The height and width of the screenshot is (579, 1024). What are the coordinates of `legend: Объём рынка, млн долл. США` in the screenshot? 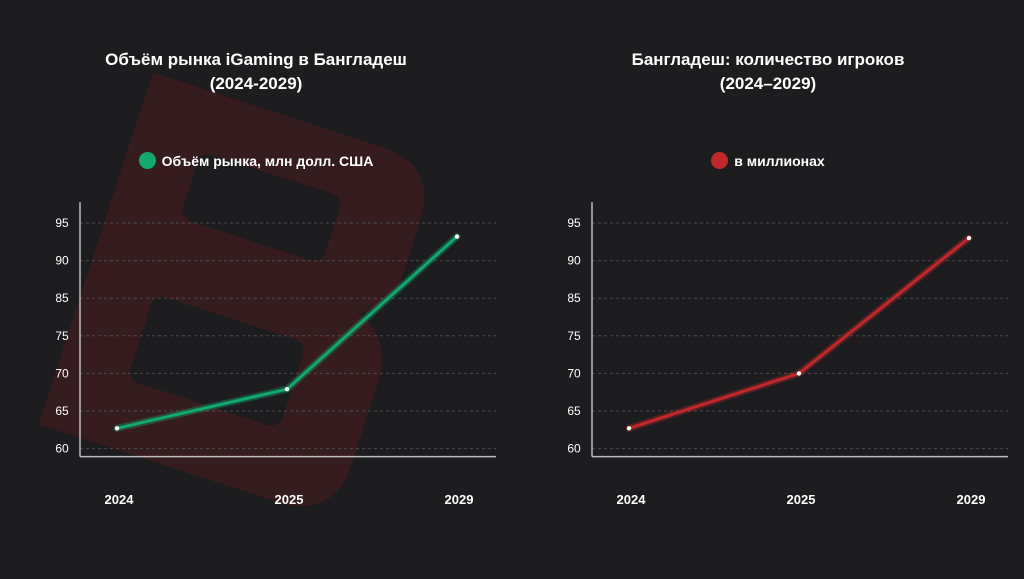 It's located at (256, 160).